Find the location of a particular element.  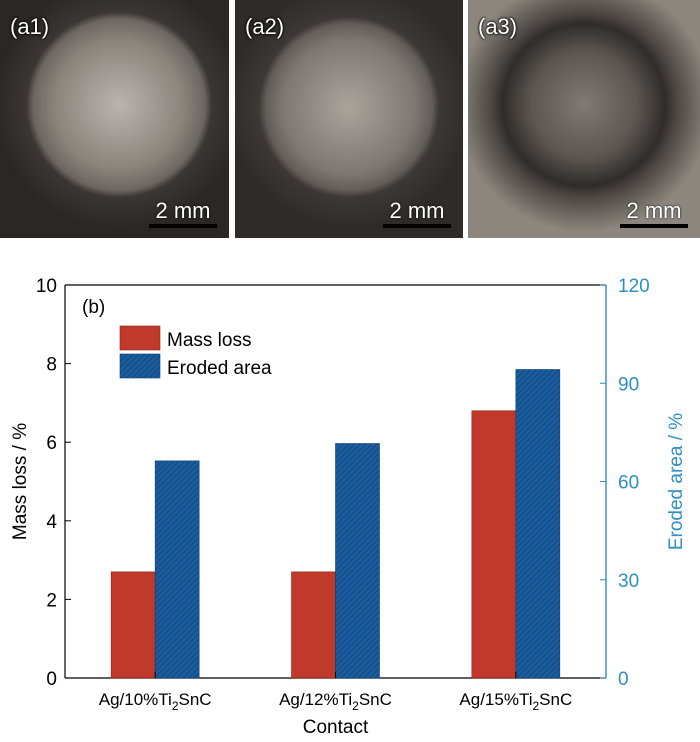

panel-label-a3: (a3) is located at coordinates (498, 26).